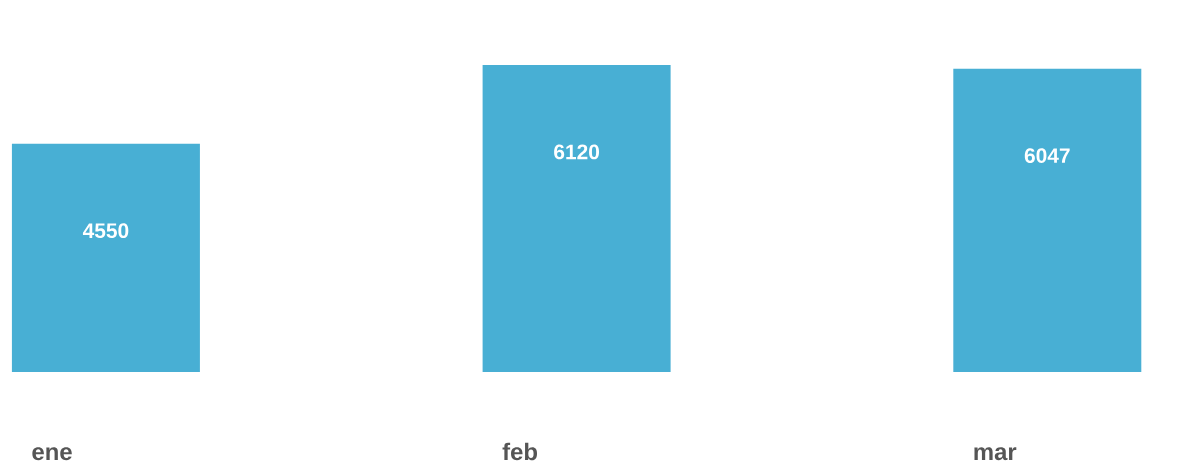  I want to click on data-label: 4550, so click(105, 231).